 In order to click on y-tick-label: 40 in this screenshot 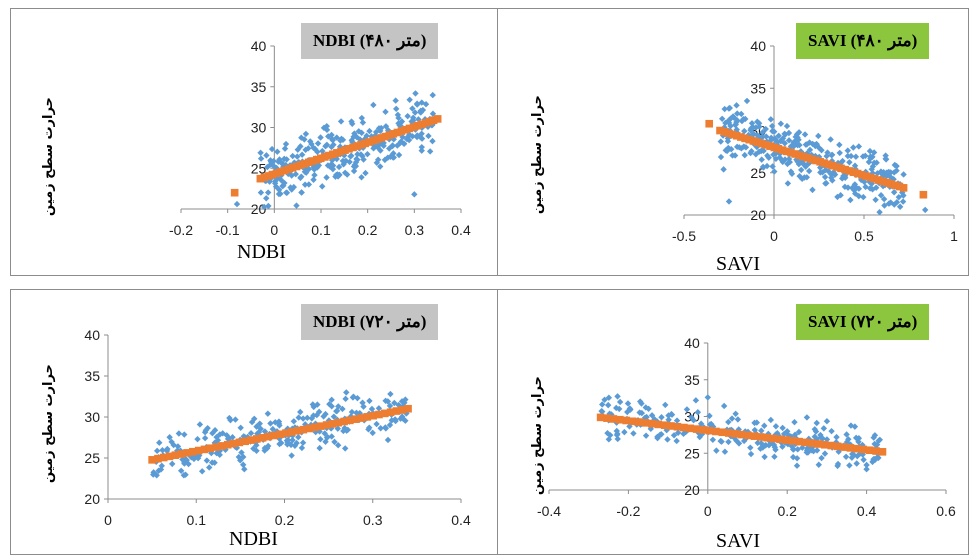, I will do `click(92, 335)`.